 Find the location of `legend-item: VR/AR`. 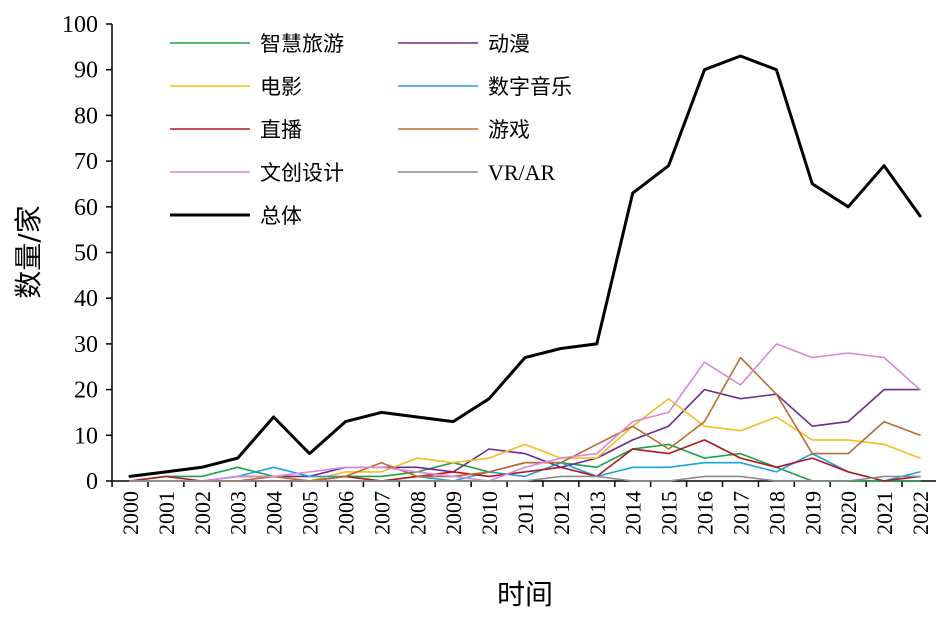

legend-item: VR/AR is located at coordinates (477, 172).